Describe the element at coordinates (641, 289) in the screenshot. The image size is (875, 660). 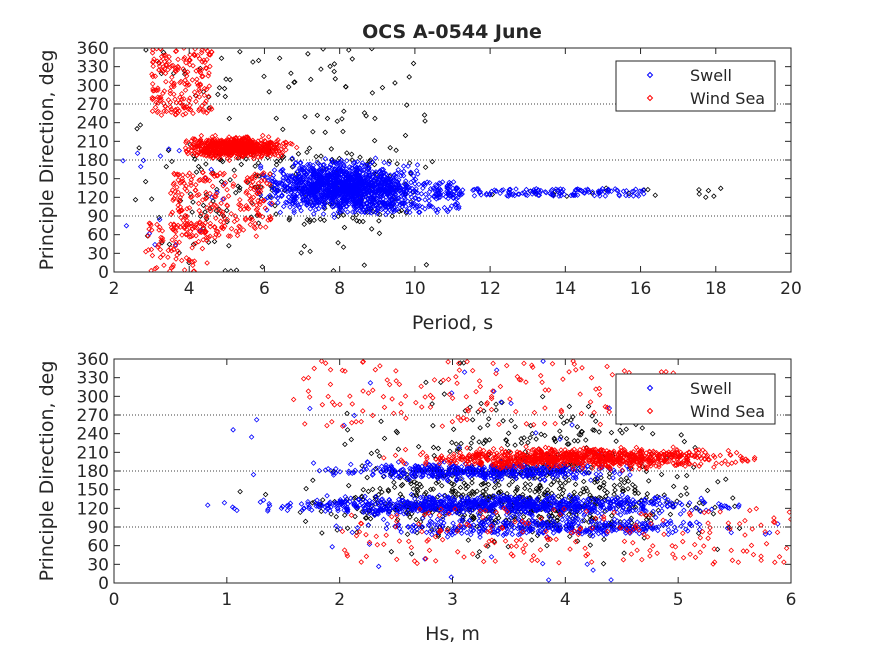
I see `x-tick-label: 16` at that location.